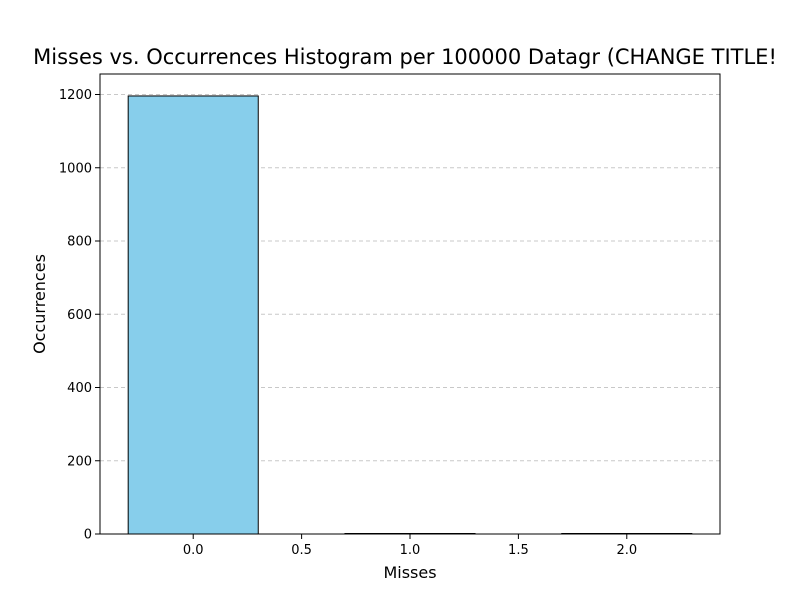 This screenshot has width=800, height=600. I want to click on x-tick-label-1: 0.5, so click(301, 550).